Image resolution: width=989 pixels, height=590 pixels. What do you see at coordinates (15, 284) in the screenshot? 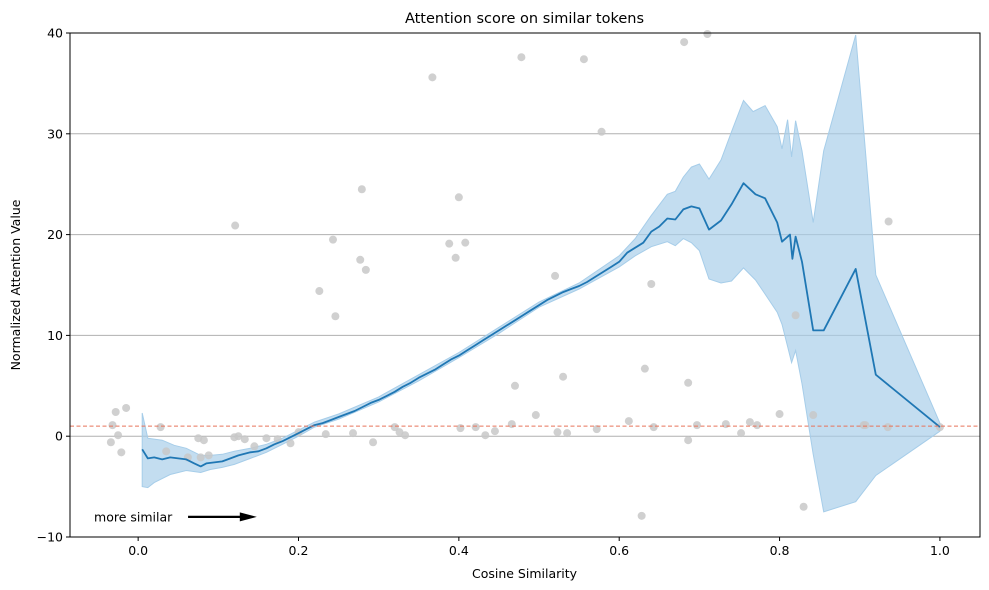
I see `y-axis-label: Normalized Attention Value` at bounding box center [15, 284].